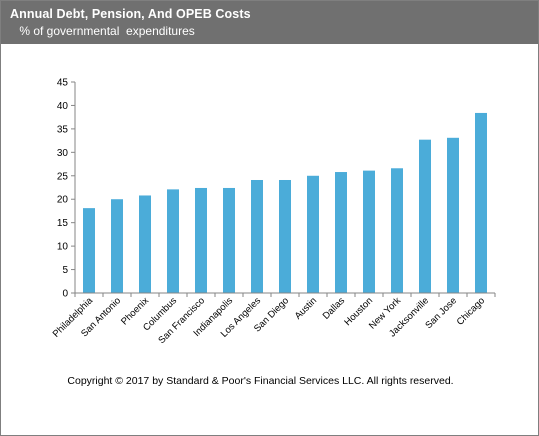  Describe the element at coordinates (334, 308) in the screenshot. I see `x-tick-label: Dallas` at that location.